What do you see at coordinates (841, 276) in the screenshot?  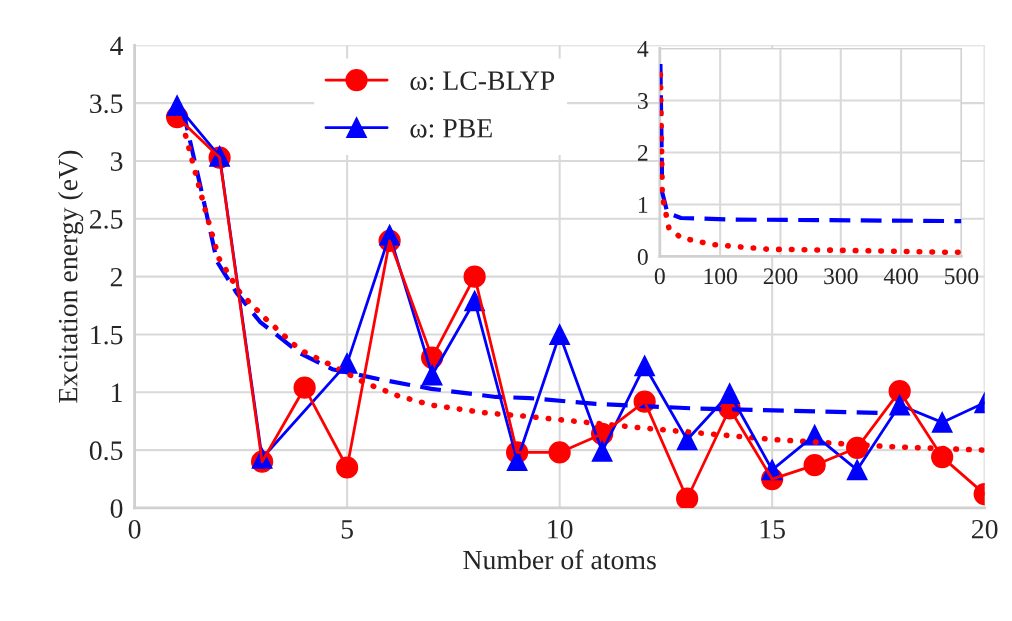 I see `x-tick-label: 300` at bounding box center [841, 276].